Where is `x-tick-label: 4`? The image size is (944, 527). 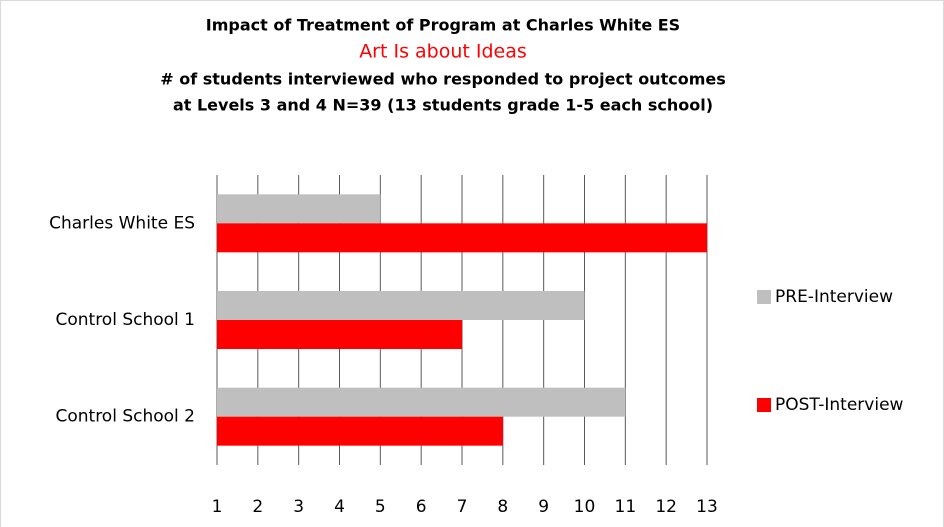
x-tick-label: 4 is located at coordinates (339, 507).